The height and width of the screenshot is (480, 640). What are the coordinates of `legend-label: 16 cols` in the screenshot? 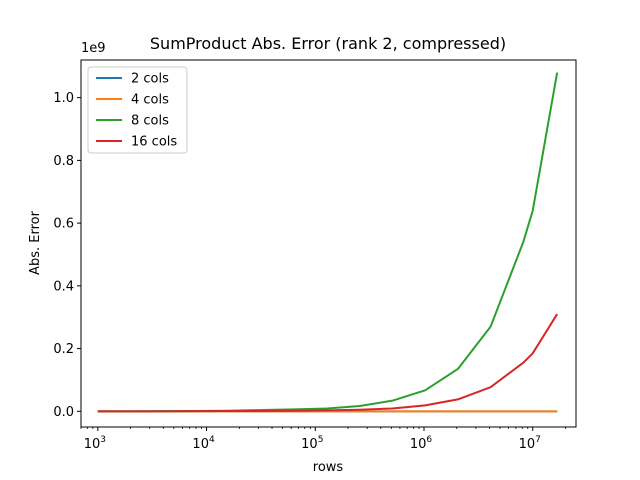 It's located at (154, 142).